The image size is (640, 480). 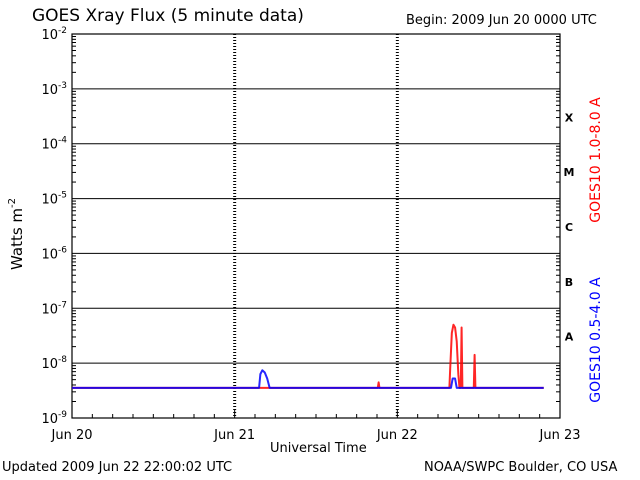 I want to click on x-tick-label: Jun 20, so click(x=72, y=435).